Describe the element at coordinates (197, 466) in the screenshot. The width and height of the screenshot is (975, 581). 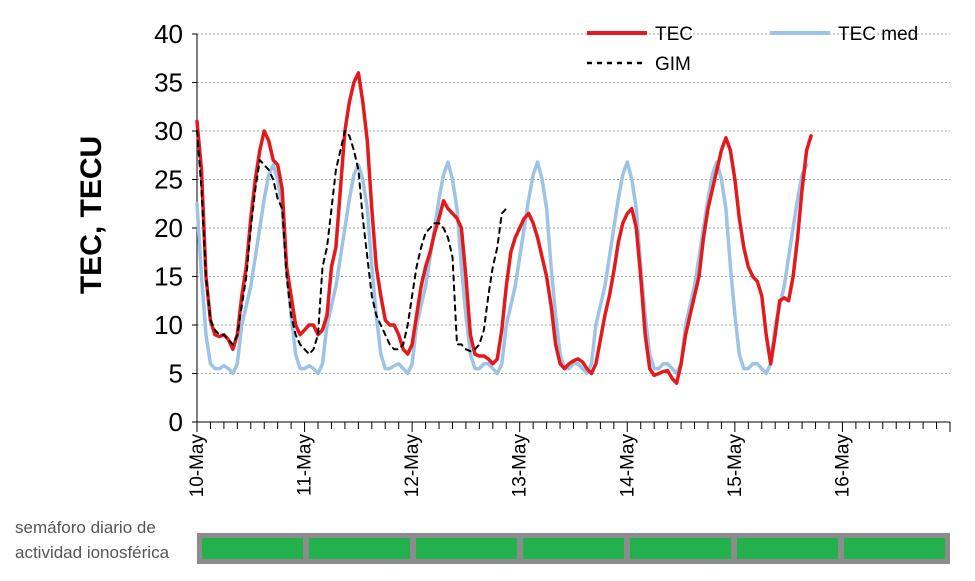
I see `x-tick-label: 10-May` at that location.